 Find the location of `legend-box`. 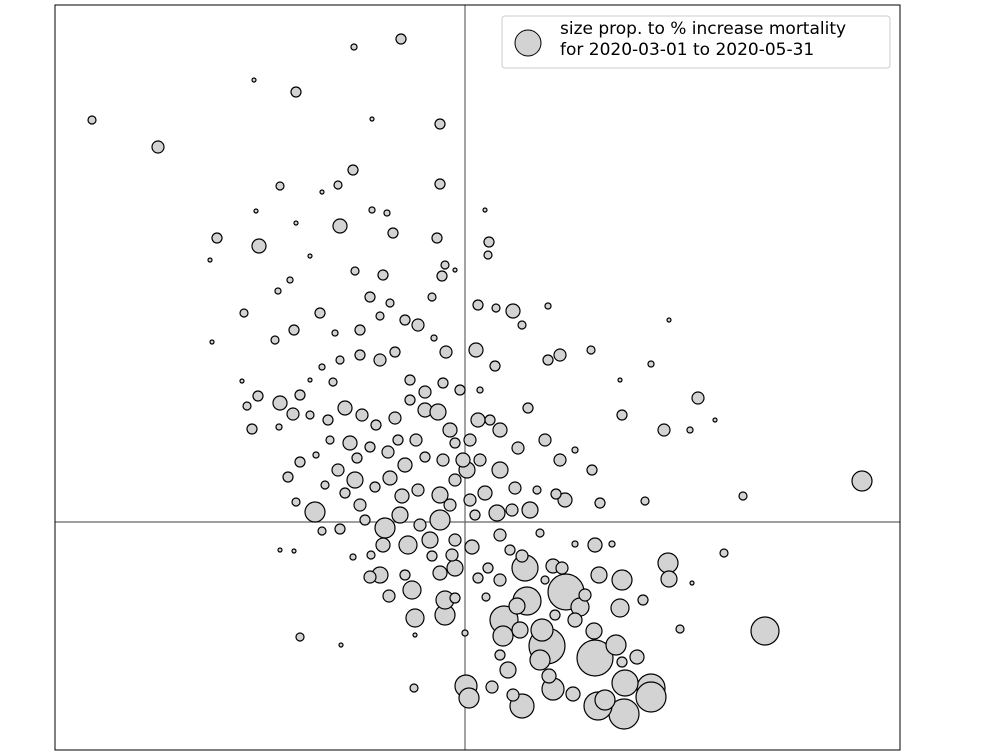

legend-box is located at coordinates (696, 42).